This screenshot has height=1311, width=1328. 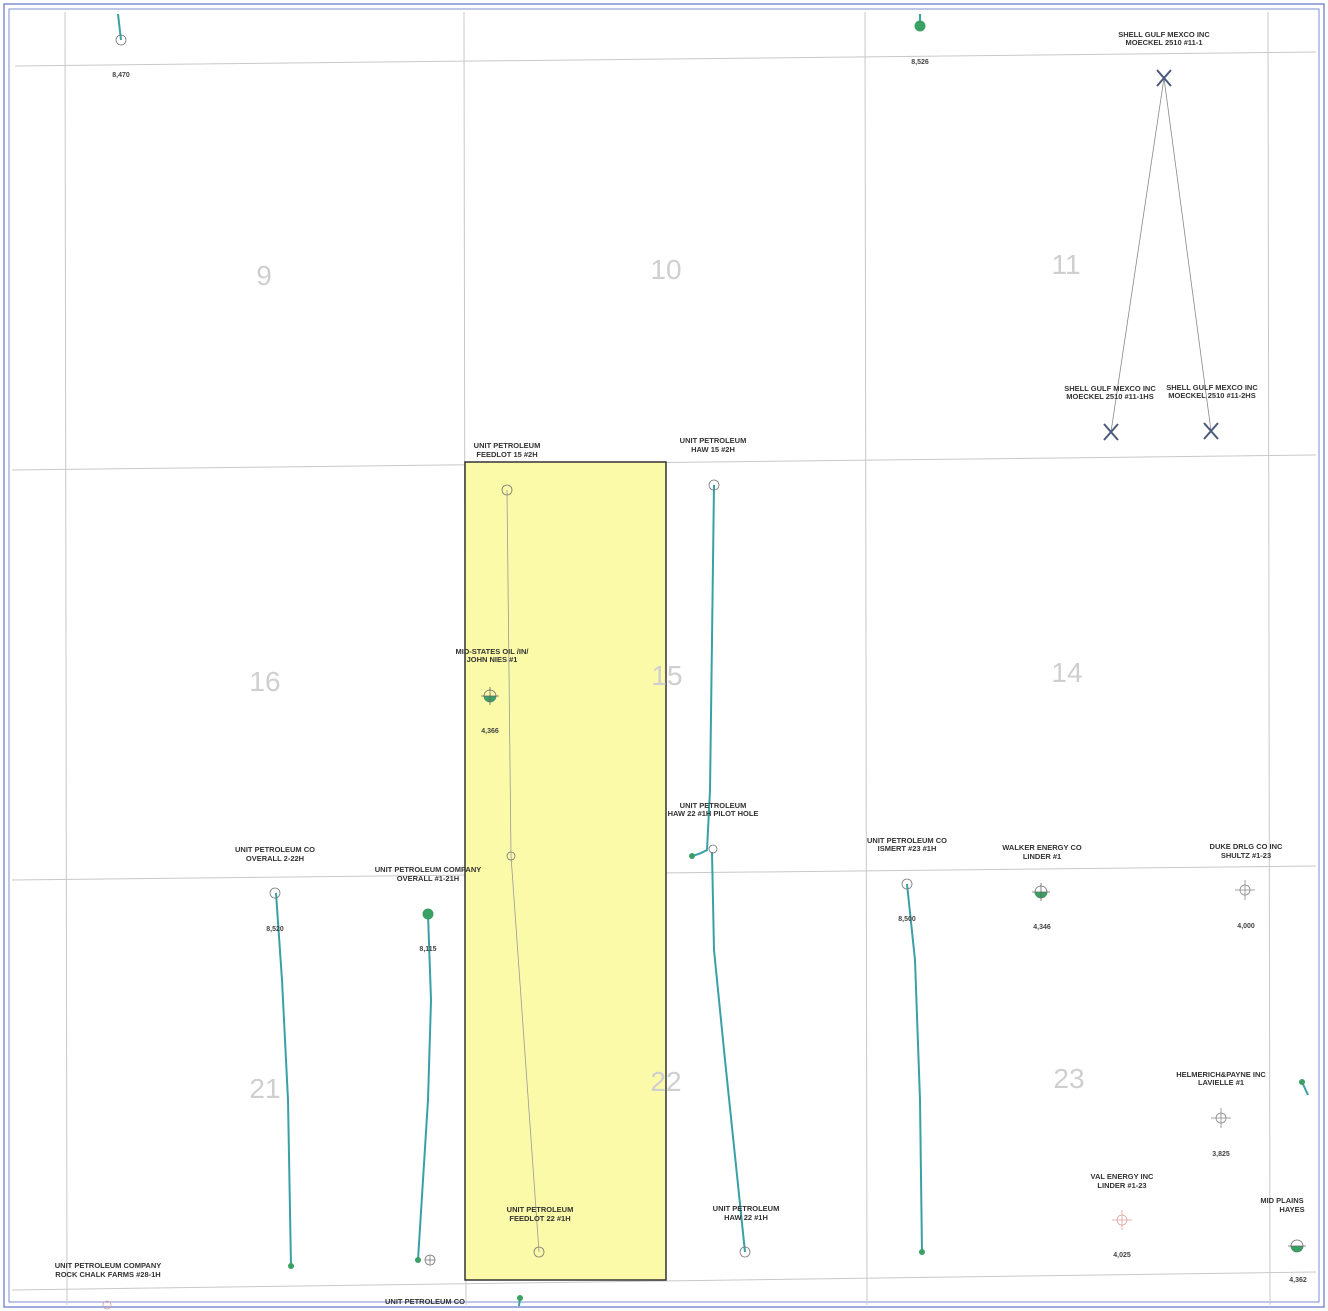 What do you see at coordinates (506, 454) in the screenshot?
I see `well-name: FEEDLOT 15 #2H` at bounding box center [506, 454].